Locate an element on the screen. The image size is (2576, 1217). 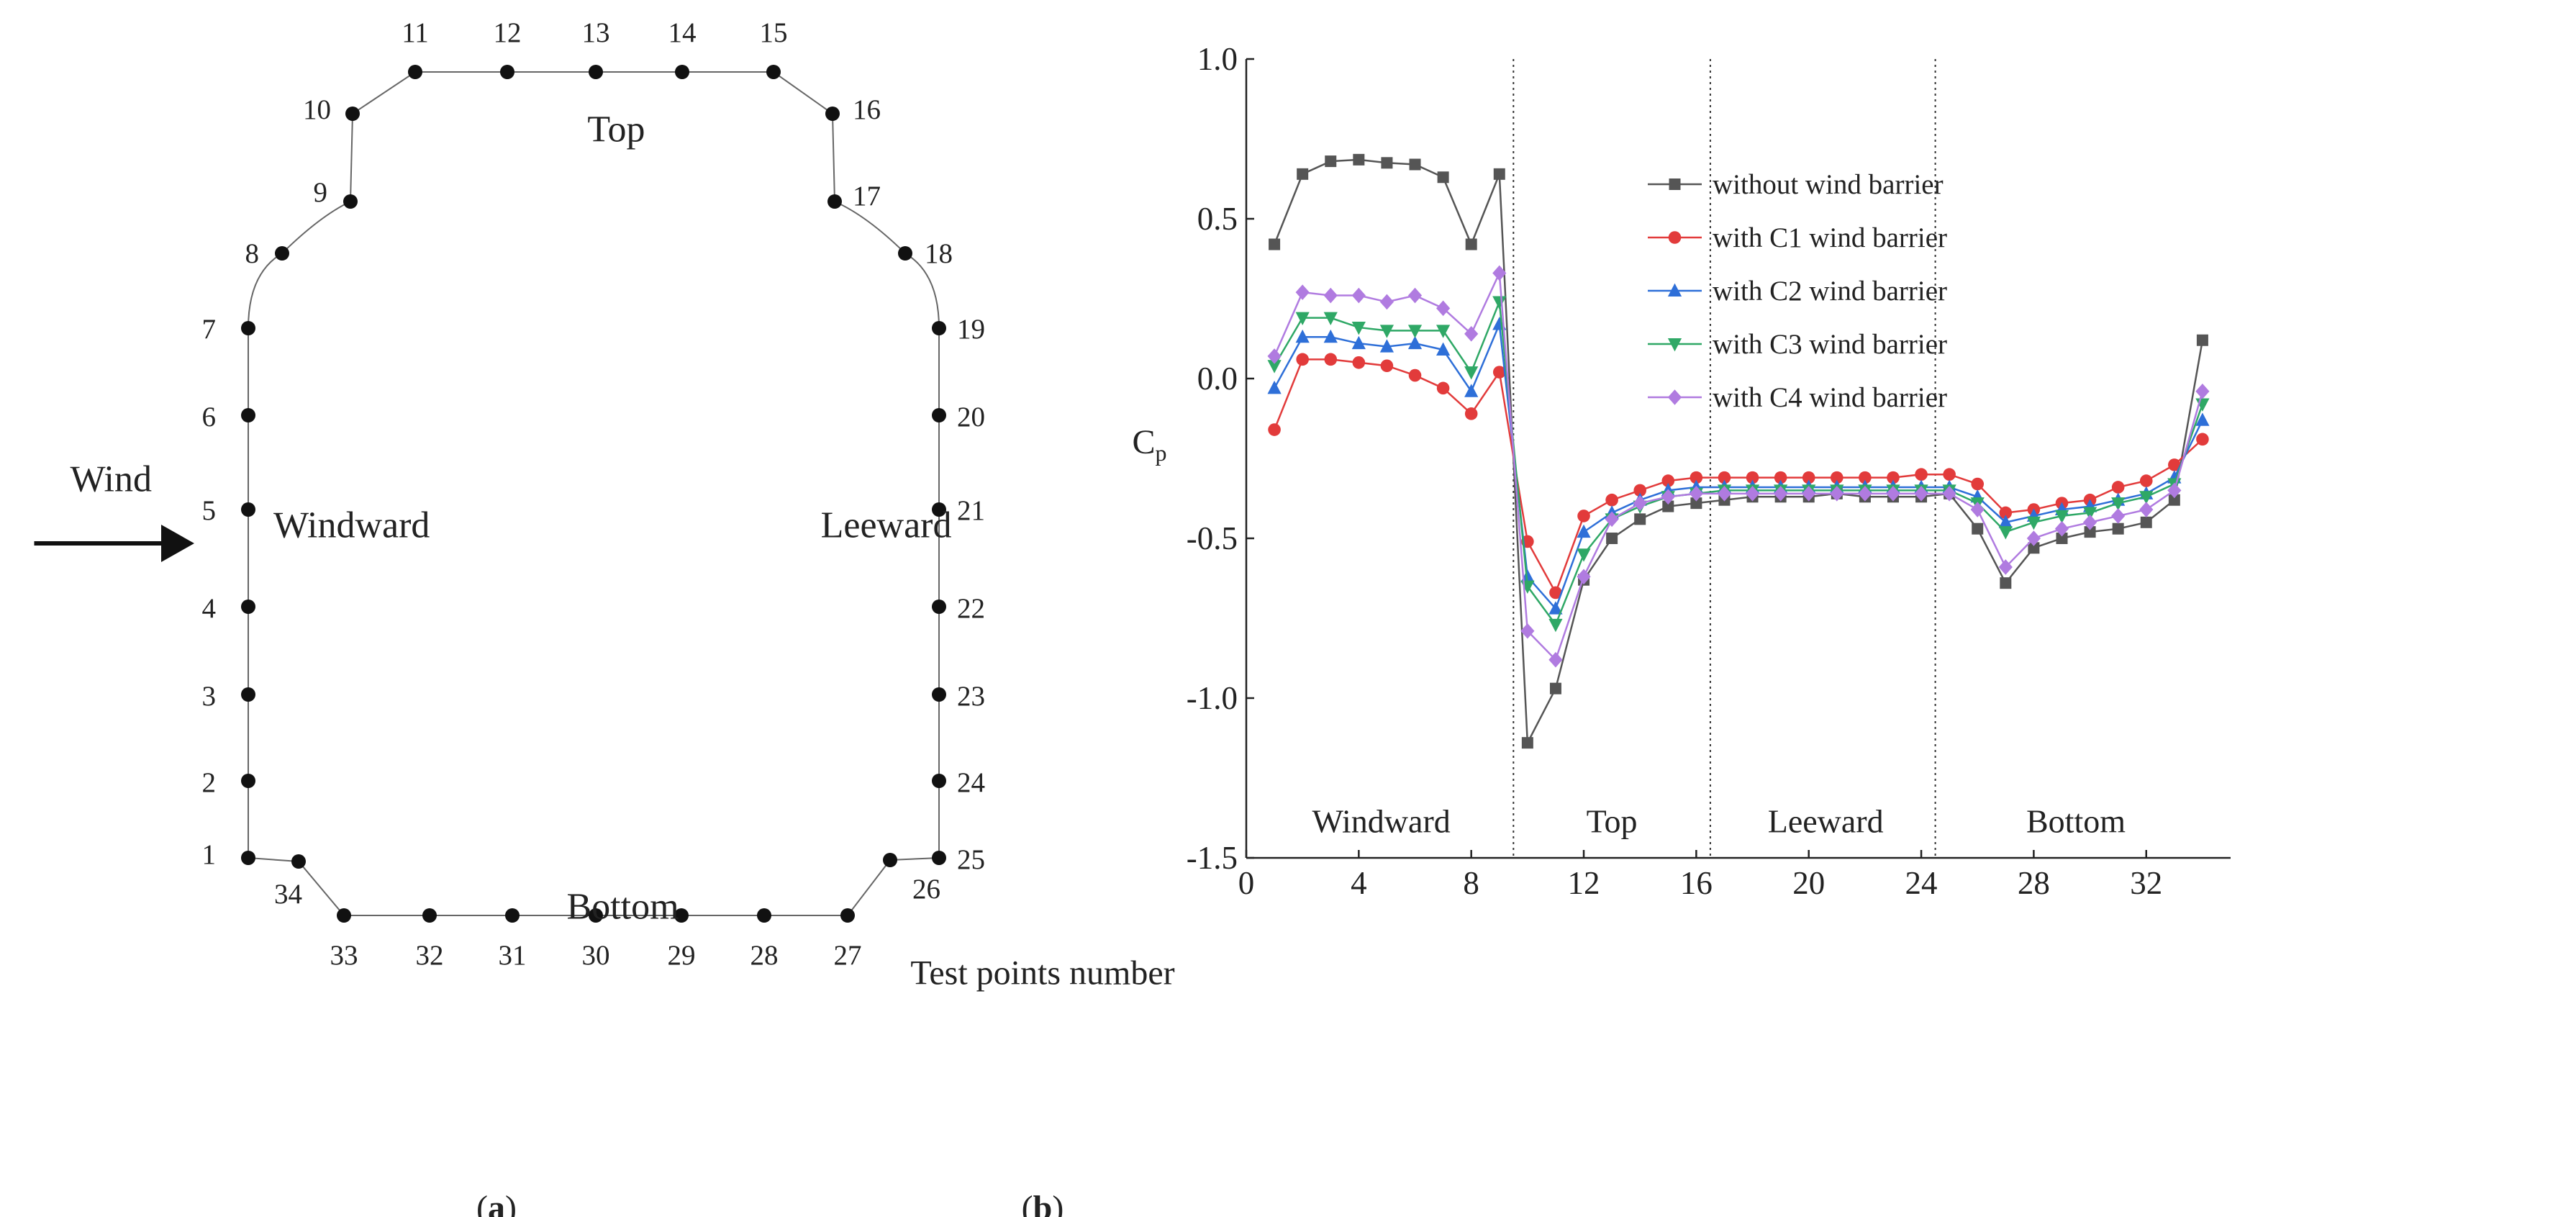
test-point-label-24: 24 is located at coordinates (971, 782).